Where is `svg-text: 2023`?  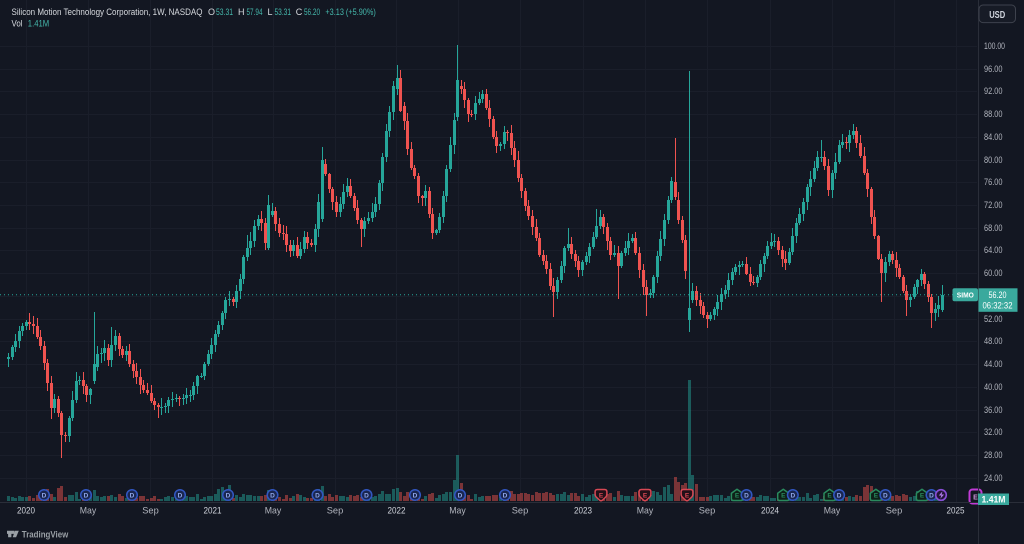 svg-text: 2023 is located at coordinates (583, 511).